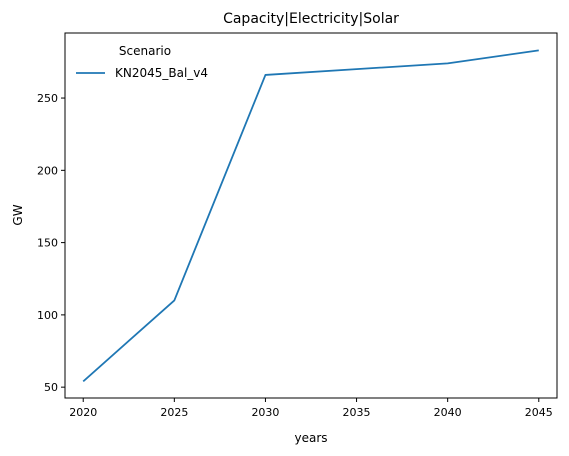 This screenshot has height=456, width=569. I want to click on y-axis-label: GW, so click(18, 214).